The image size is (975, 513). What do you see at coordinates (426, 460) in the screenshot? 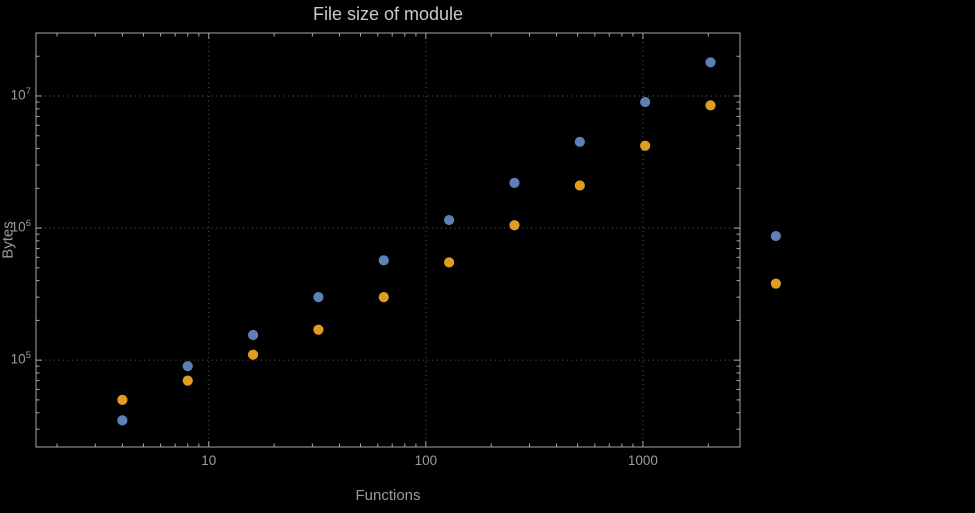
I see `x-tick-label: 100` at bounding box center [426, 460].